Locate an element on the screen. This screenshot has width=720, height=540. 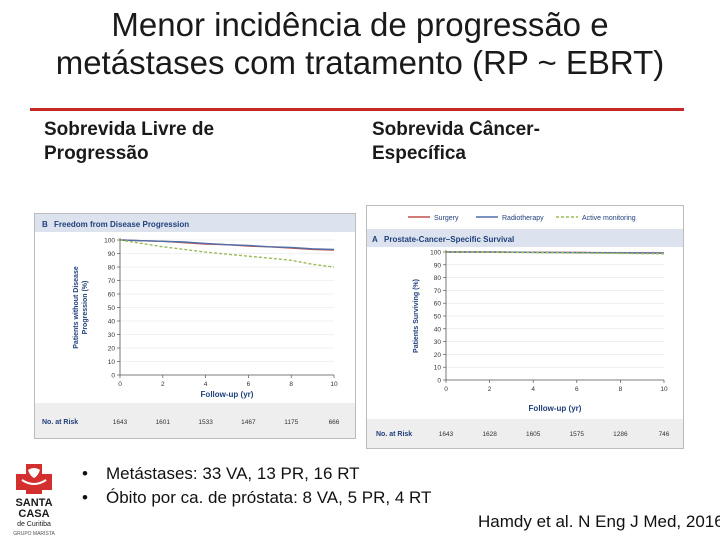
risk-count: 1628 is located at coordinates (489, 434).